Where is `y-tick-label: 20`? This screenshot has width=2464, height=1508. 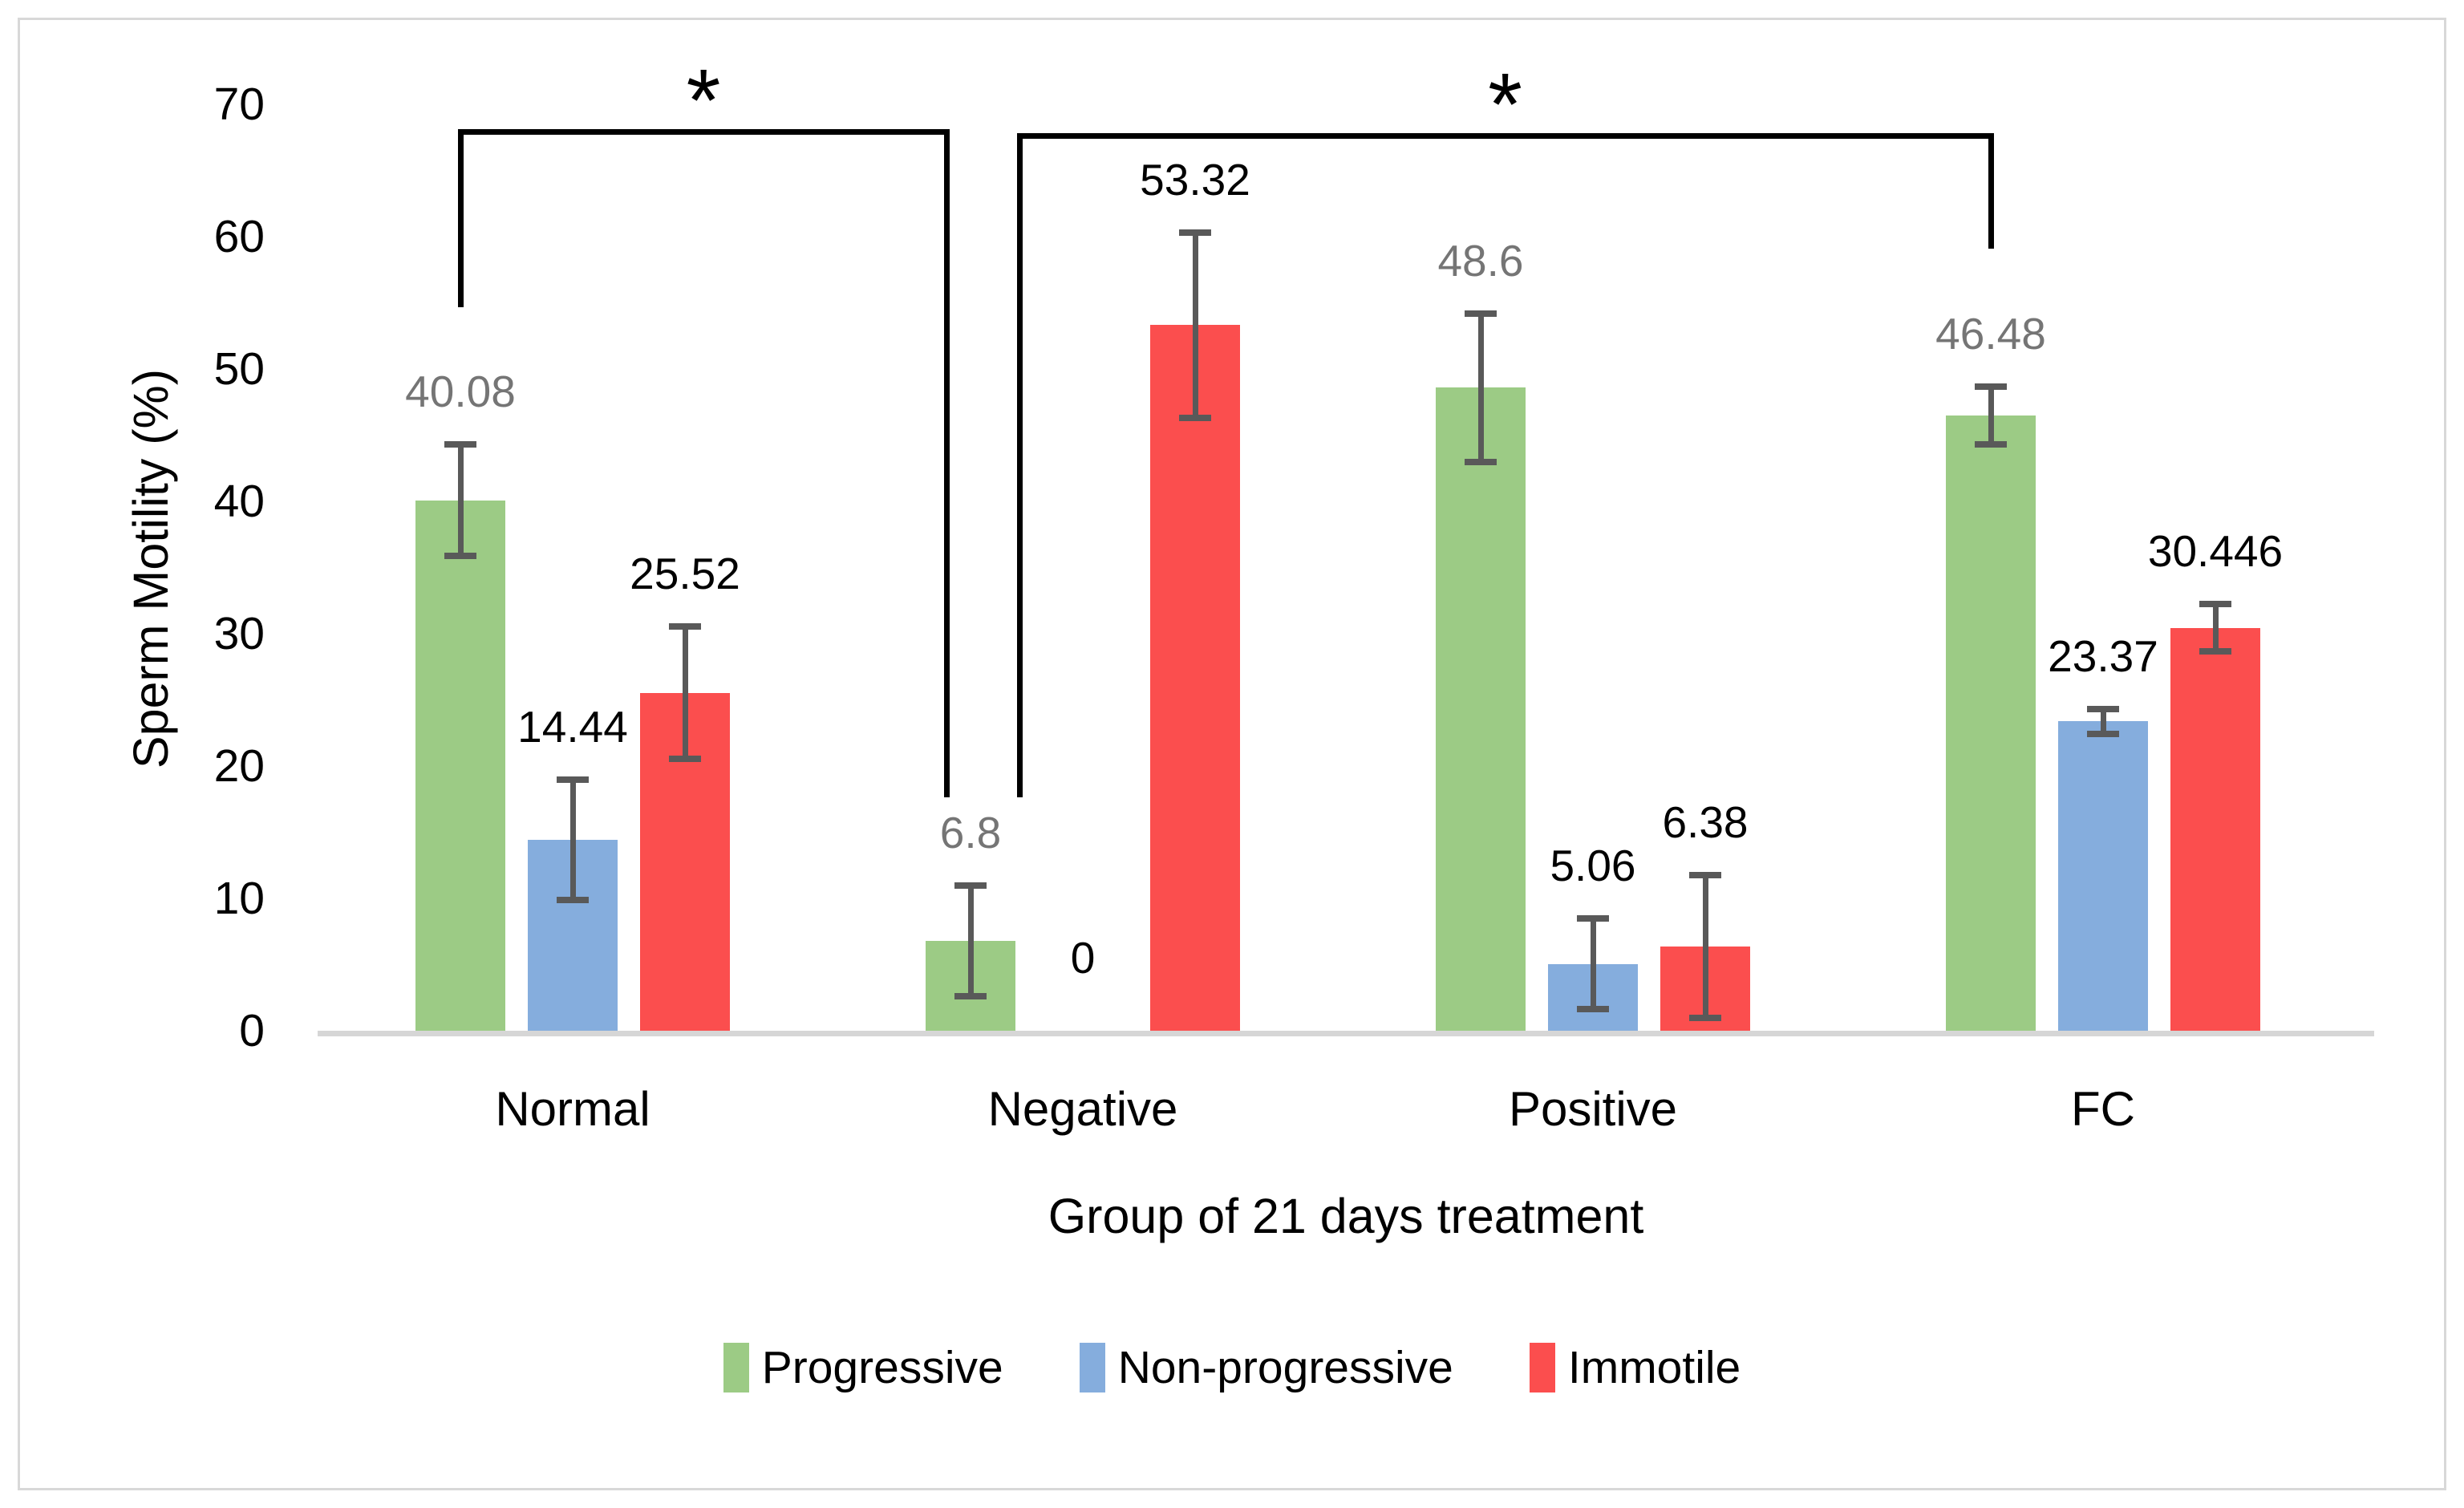 y-tick-label: 20 is located at coordinates (239, 766).